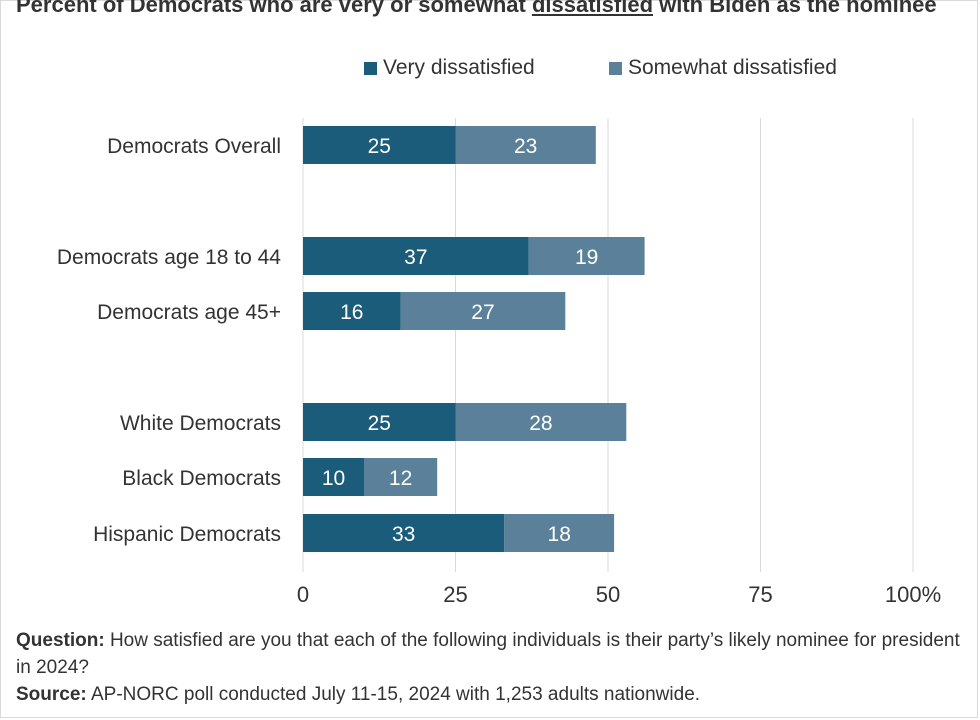 This screenshot has height=720, width=980. I want to click on data-label-very: 16, so click(351, 312).